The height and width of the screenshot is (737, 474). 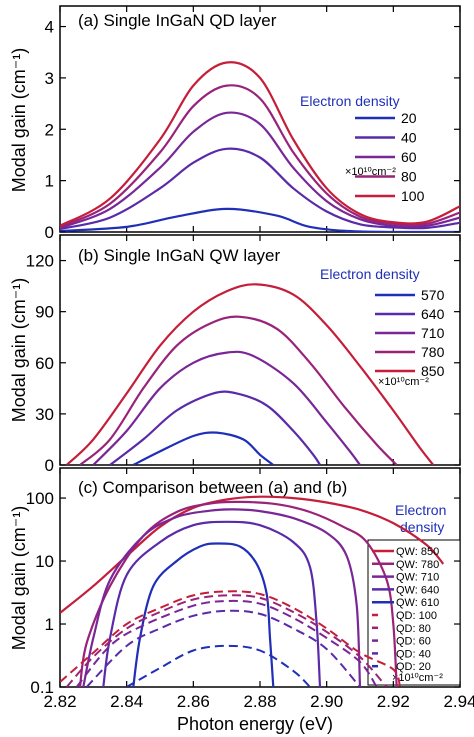 What do you see at coordinates (350, 101) in the screenshot?
I see `panel-a-legend-title: Electron density` at bounding box center [350, 101].